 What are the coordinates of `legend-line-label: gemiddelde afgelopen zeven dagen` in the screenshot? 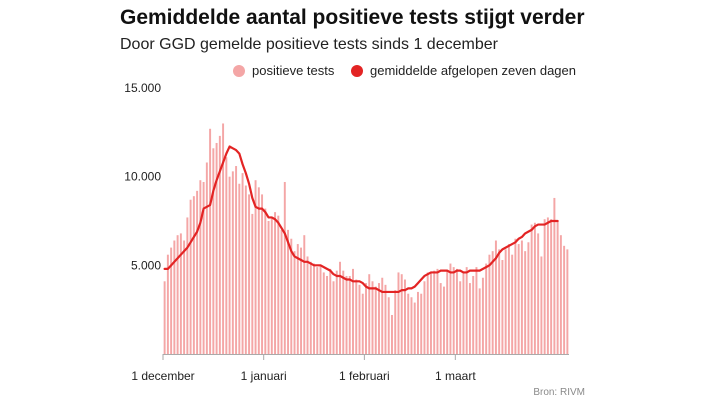 It's located at (473, 70).